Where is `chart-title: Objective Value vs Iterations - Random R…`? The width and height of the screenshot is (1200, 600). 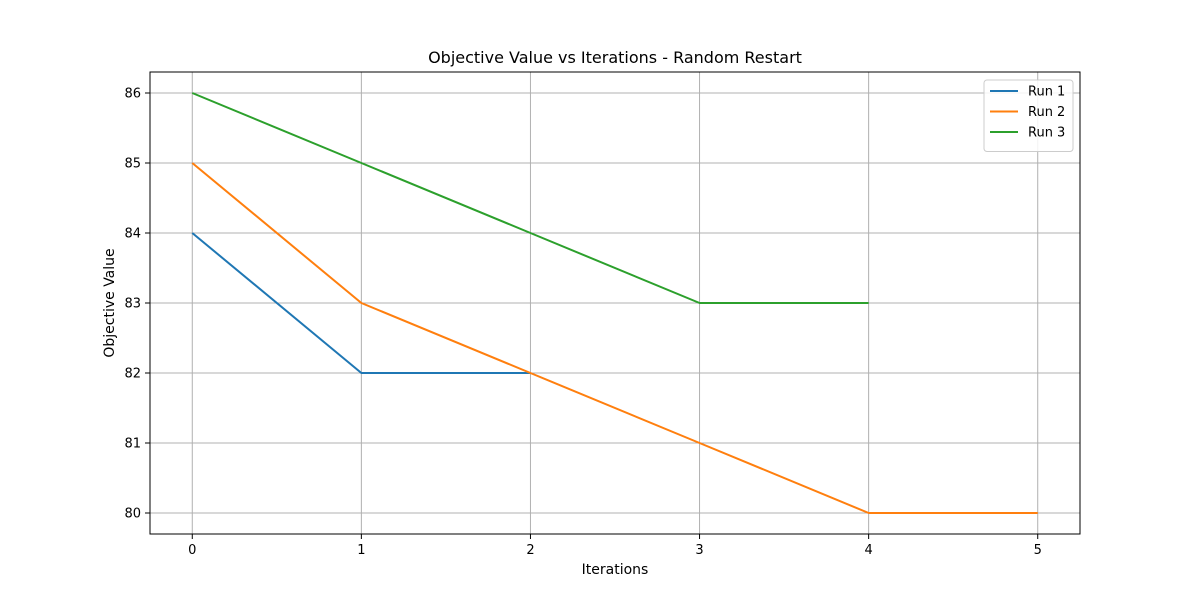
chart-title: Objective Value vs Iterations - Random R… is located at coordinates (615, 57).